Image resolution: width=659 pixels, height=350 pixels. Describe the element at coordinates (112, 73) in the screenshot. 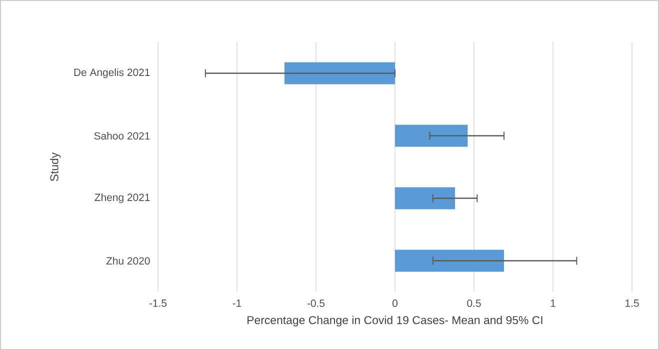

I see `y-tick-label: De Angelis 2021` at that location.